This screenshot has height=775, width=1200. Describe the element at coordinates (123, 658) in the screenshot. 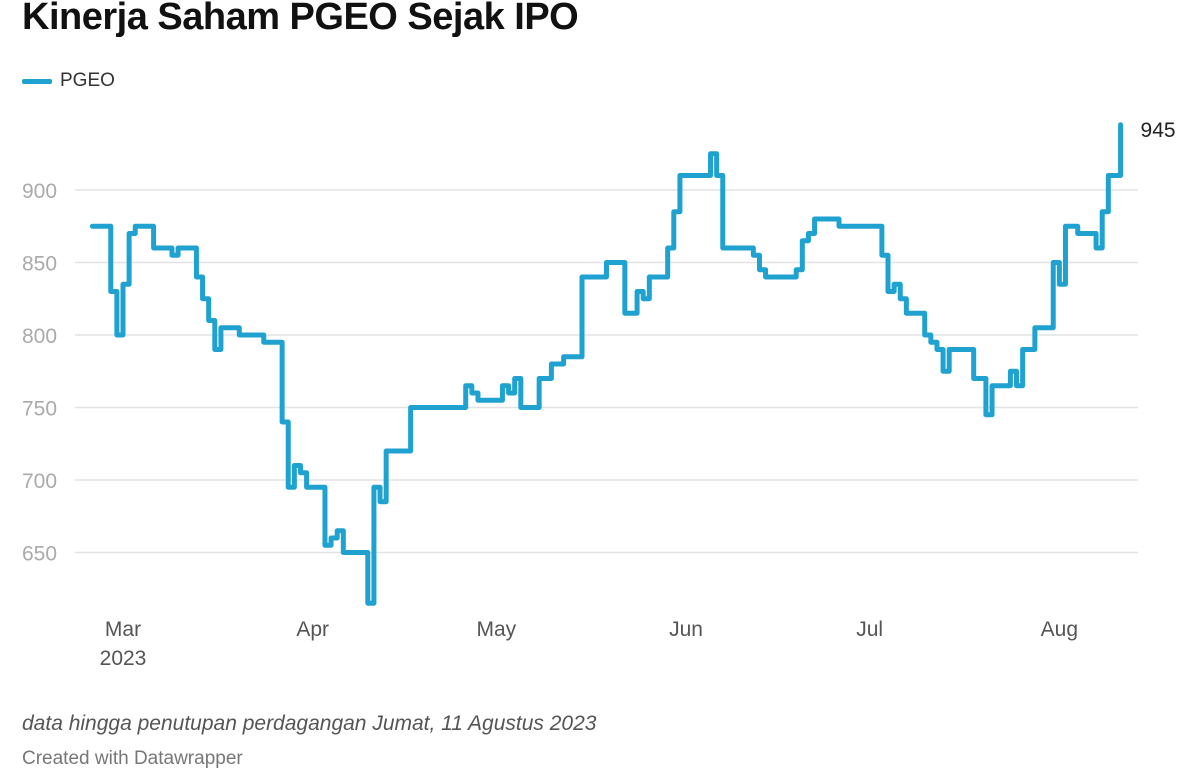

I see `x-tick-sublabel: 2023` at that location.